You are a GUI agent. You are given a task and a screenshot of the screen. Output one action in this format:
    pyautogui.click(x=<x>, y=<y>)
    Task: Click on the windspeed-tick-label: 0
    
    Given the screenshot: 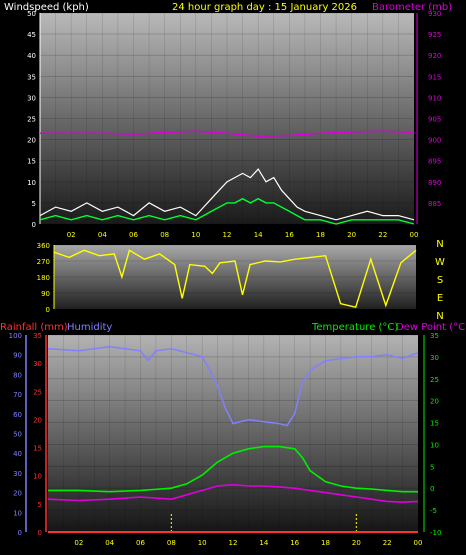 What is the action you would take?
    pyautogui.click(x=34, y=225)
    